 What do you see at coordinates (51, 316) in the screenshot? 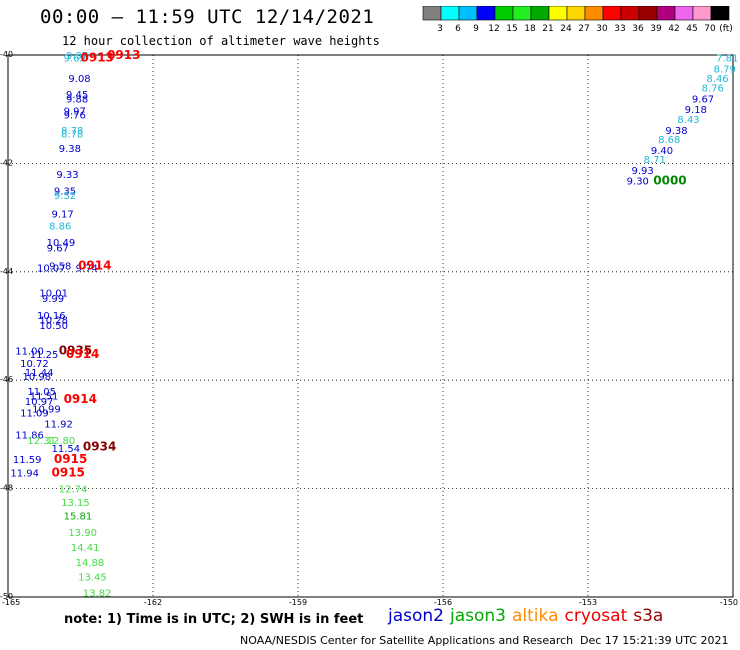
I see `wave-height-value: 10.16` at bounding box center [51, 316].